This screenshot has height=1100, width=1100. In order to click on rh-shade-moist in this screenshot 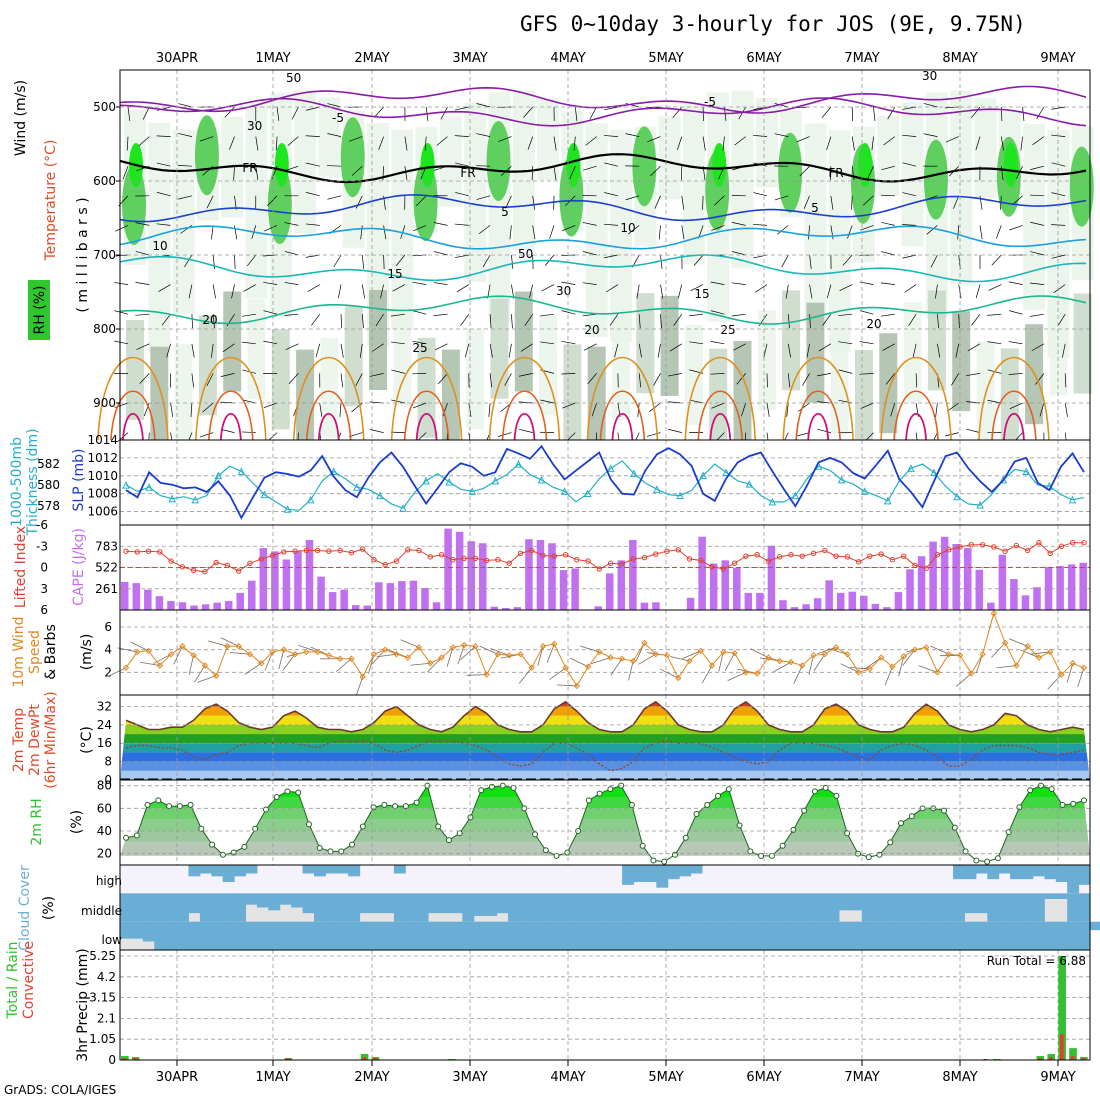, I will do `click(1081, 186)`.